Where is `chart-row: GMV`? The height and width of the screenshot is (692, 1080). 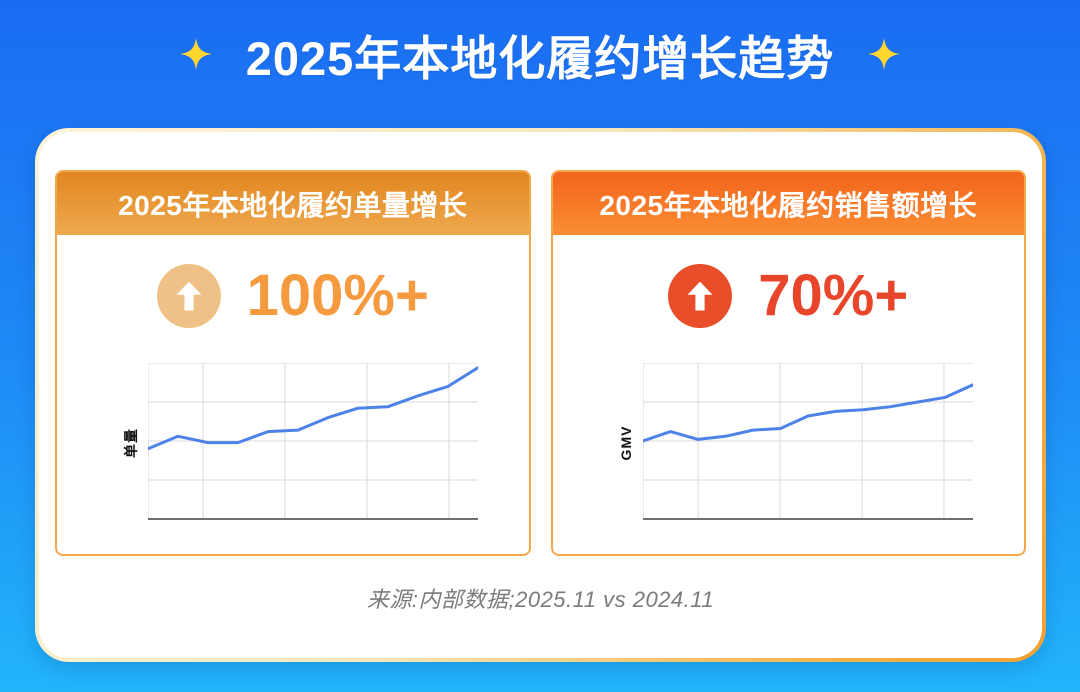
chart-row: GMV is located at coordinates (789, 443).